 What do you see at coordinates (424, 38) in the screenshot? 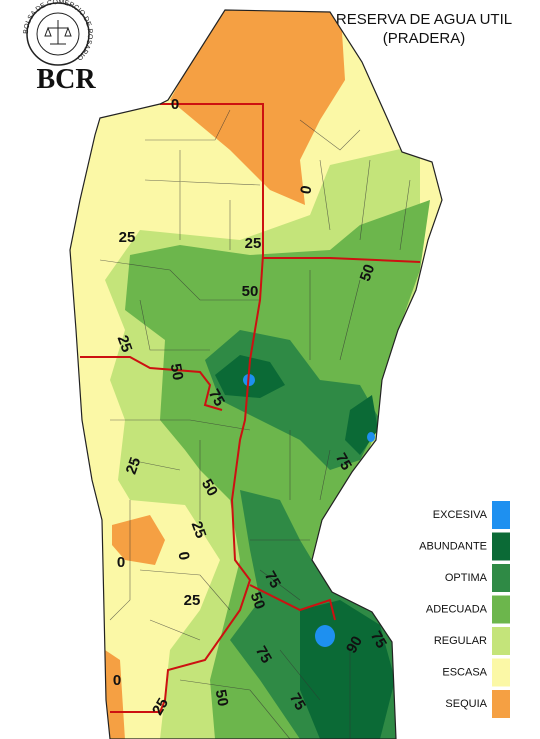
I see `title-line: (PRADERA)` at bounding box center [424, 38].